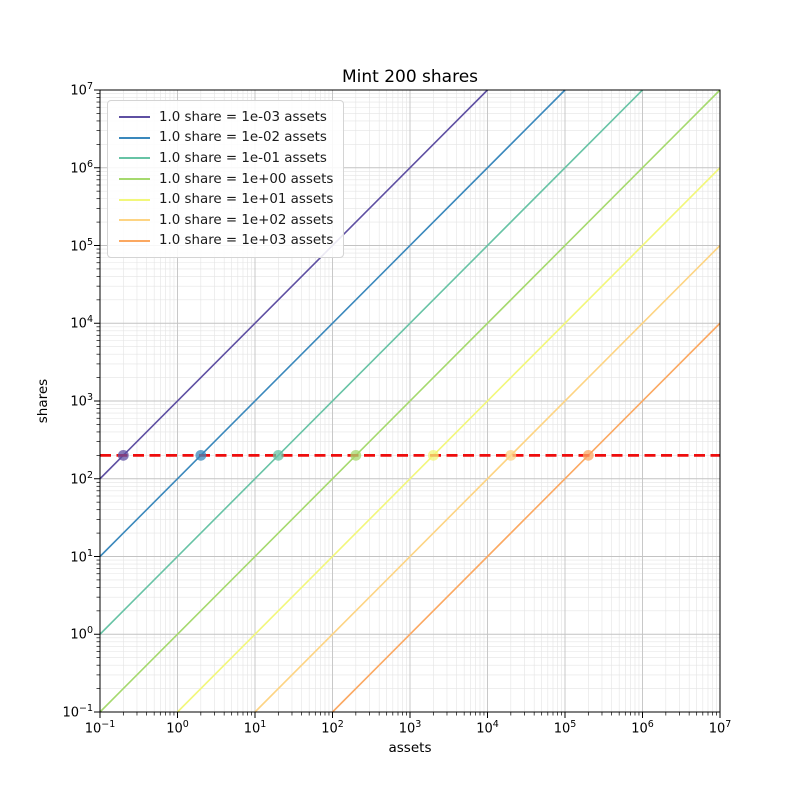 The width and height of the screenshot is (800, 800). What do you see at coordinates (246, 179) in the screenshot?
I see `legend-label: 1.0 share = 1e+00 assets` at bounding box center [246, 179].